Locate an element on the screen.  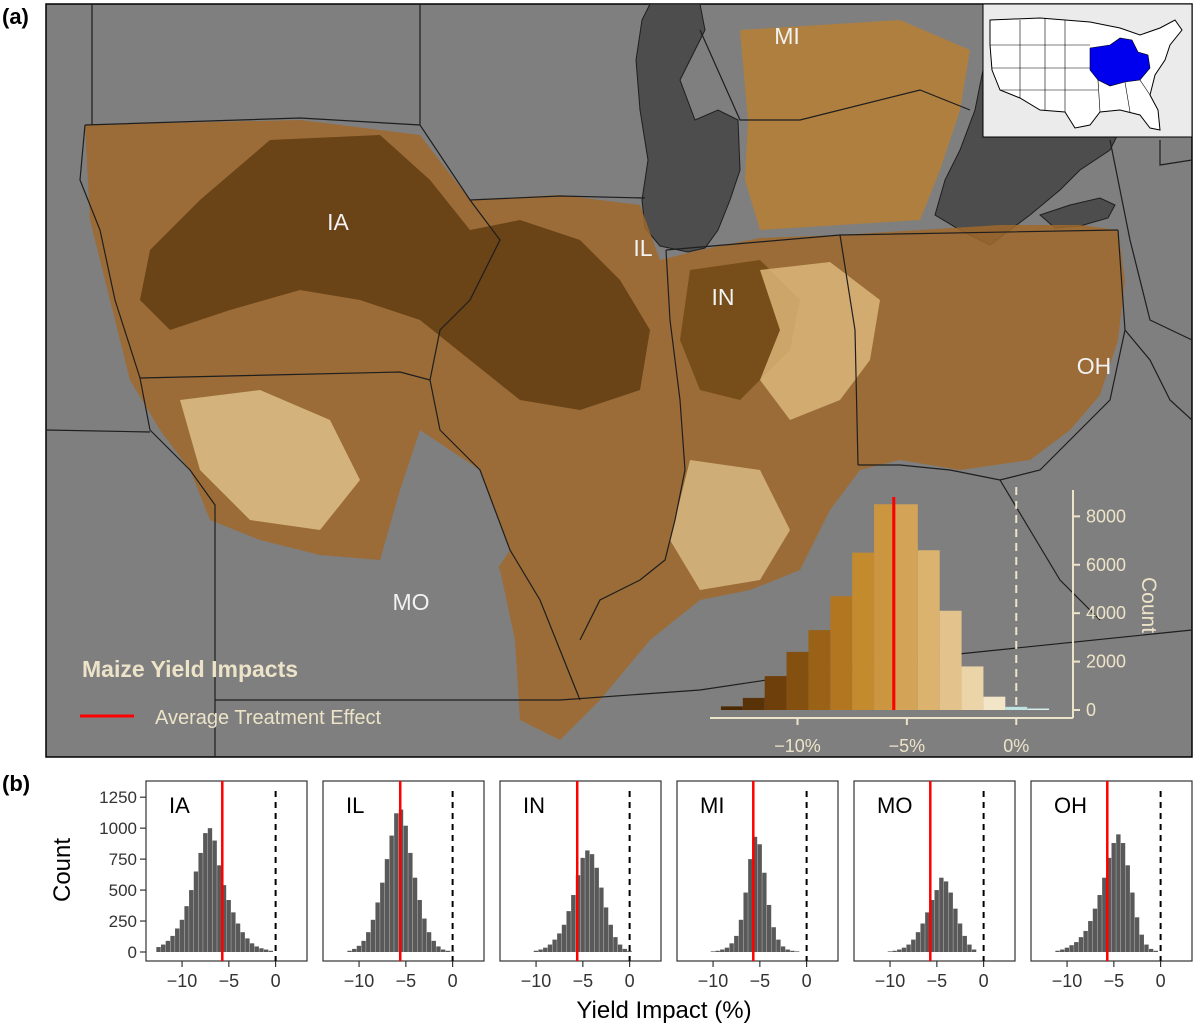
state-label-ia: IA is located at coordinates (338, 222).